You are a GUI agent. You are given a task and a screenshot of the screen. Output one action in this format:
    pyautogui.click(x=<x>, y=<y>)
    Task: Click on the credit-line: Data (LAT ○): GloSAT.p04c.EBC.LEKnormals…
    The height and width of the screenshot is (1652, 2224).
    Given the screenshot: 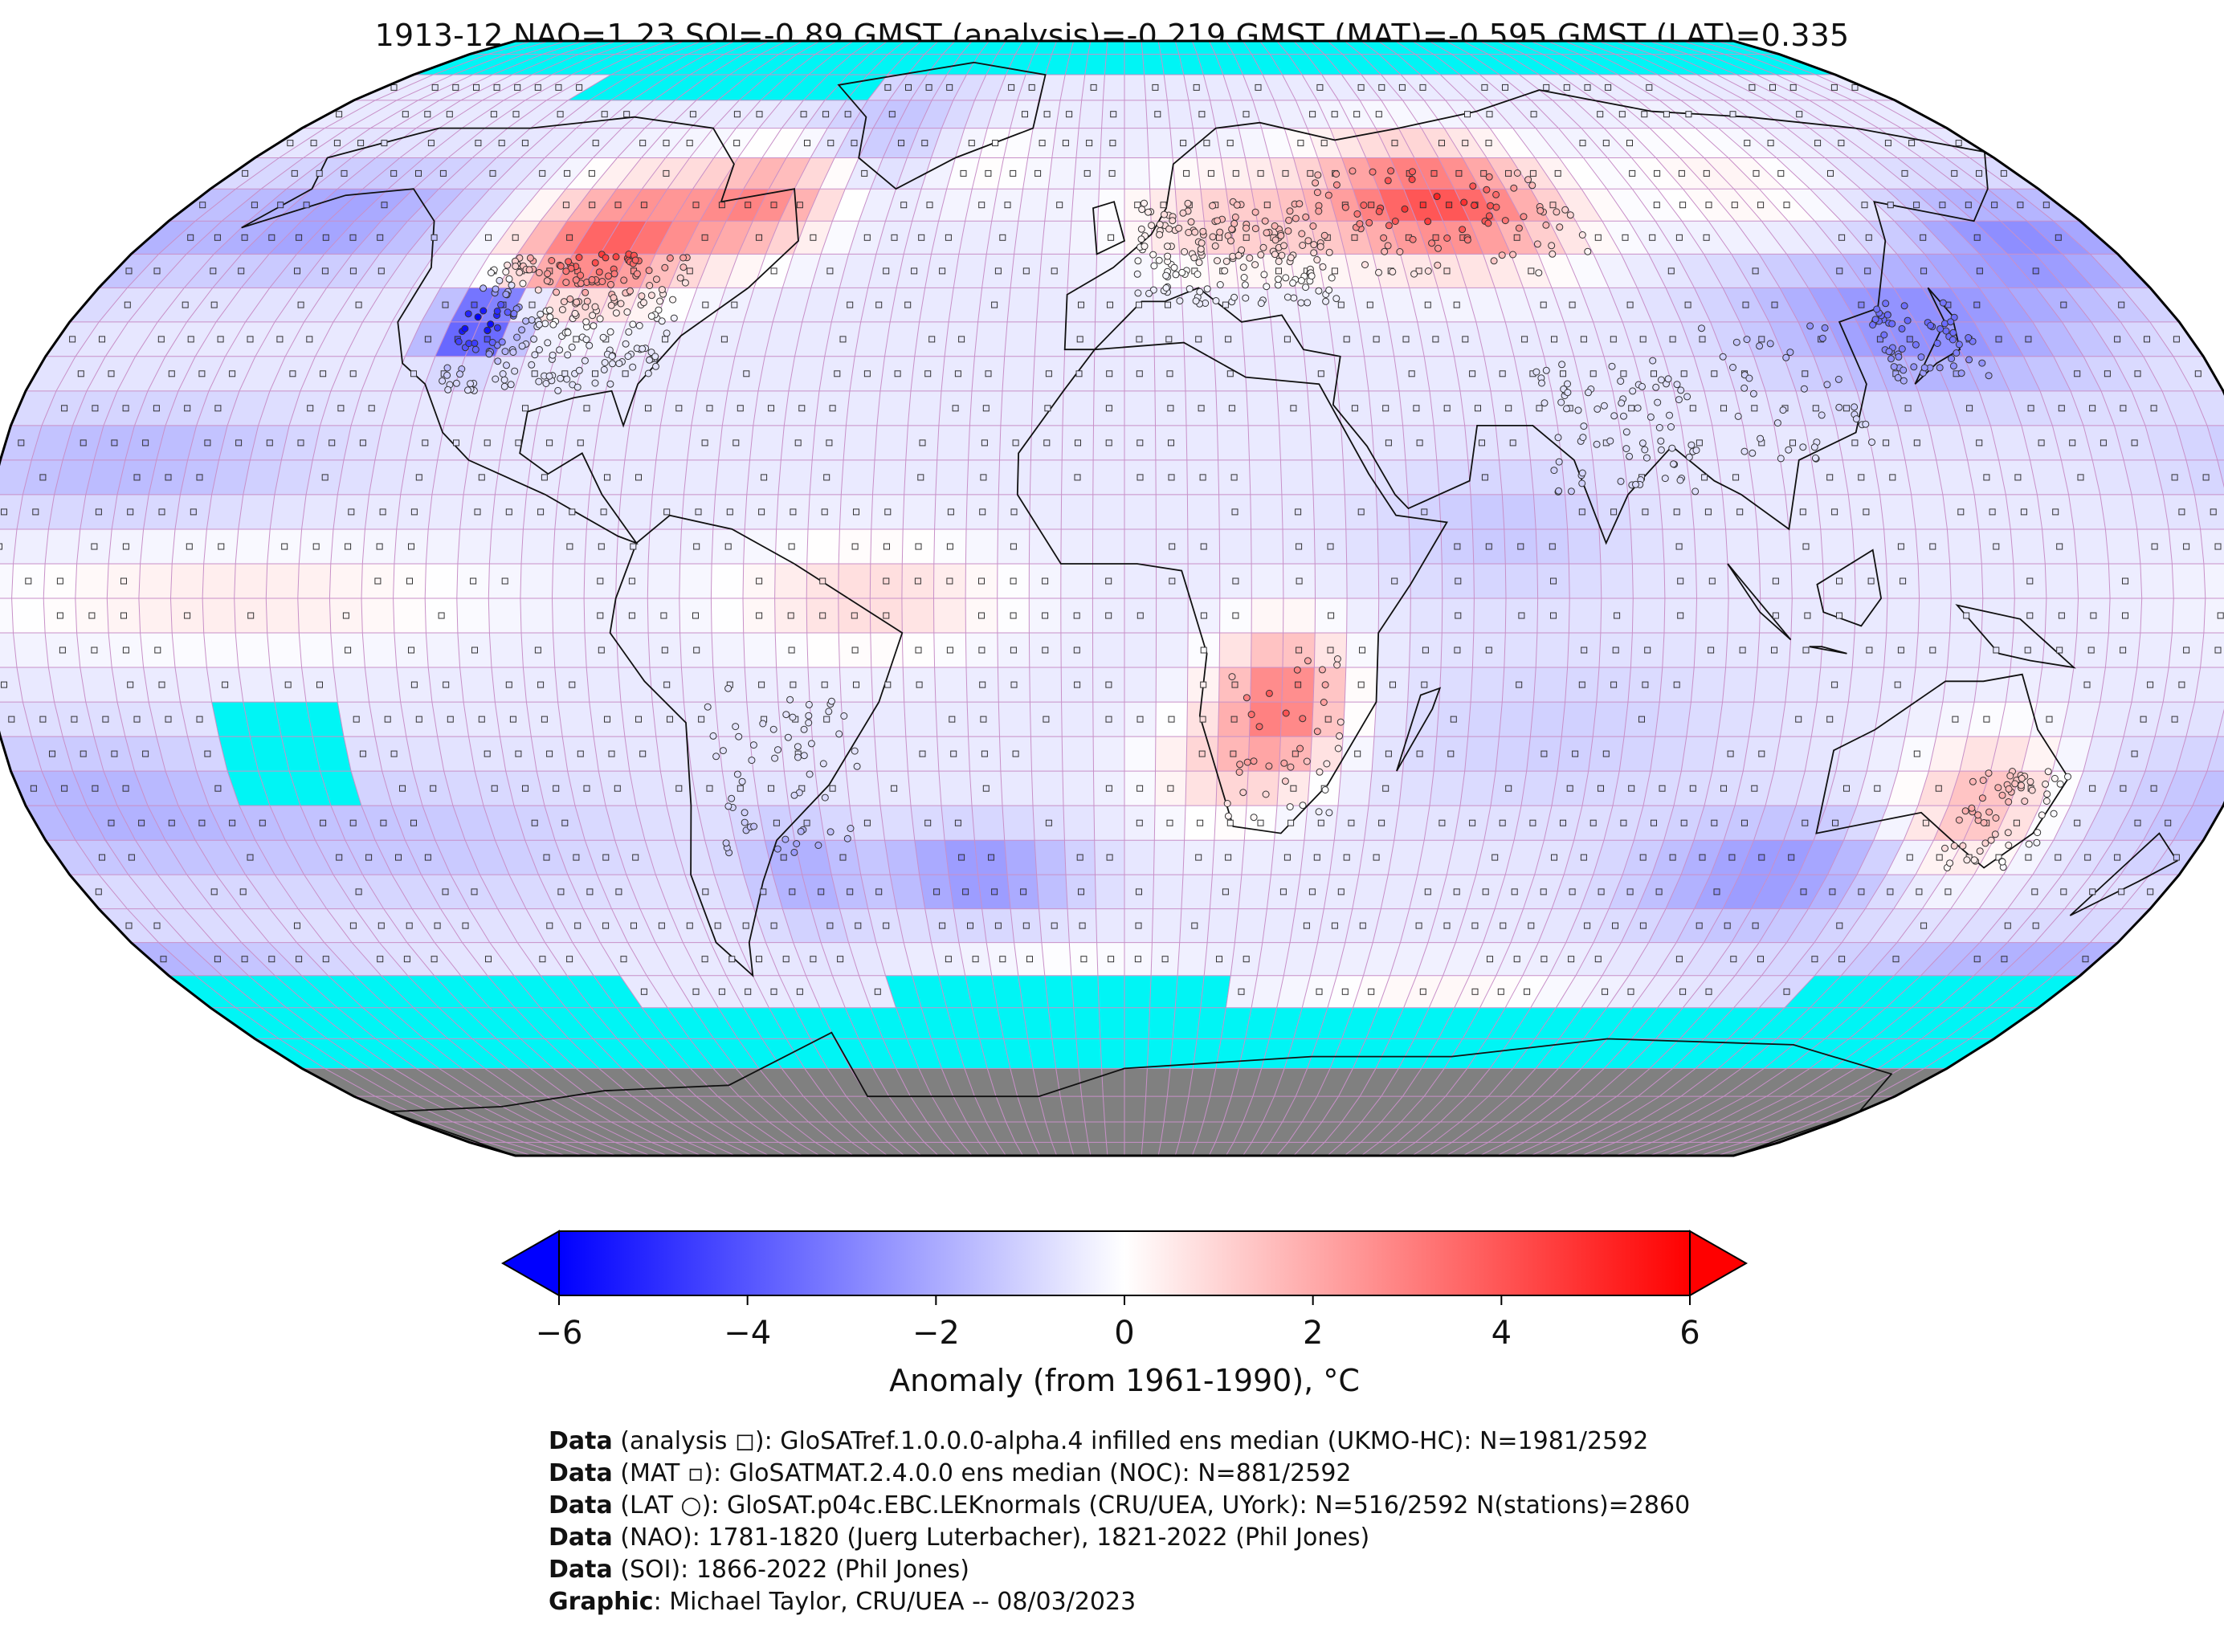 What is the action you would take?
    pyautogui.click(x=1119, y=1506)
    